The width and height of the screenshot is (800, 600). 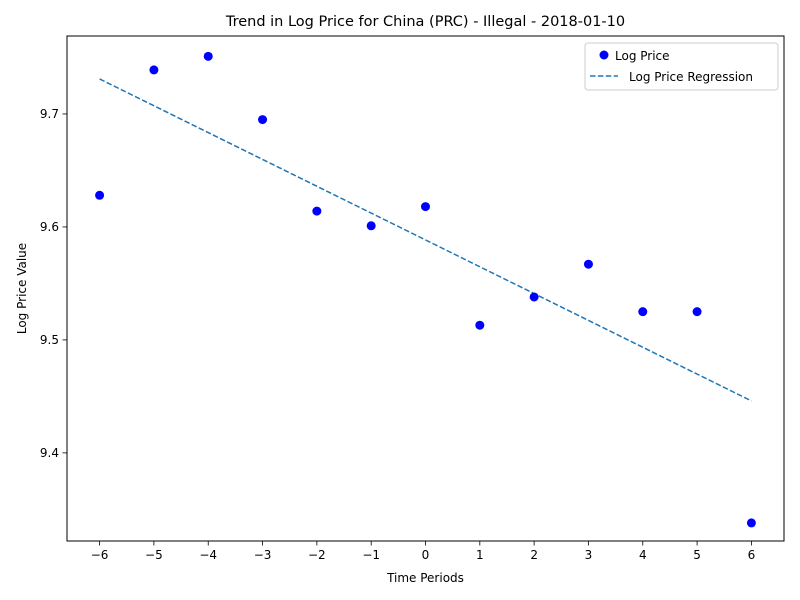 What do you see at coordinates (263, 555) in the screenshot?
I see `x-tick-label: −3` at bounding box center [263, 555].